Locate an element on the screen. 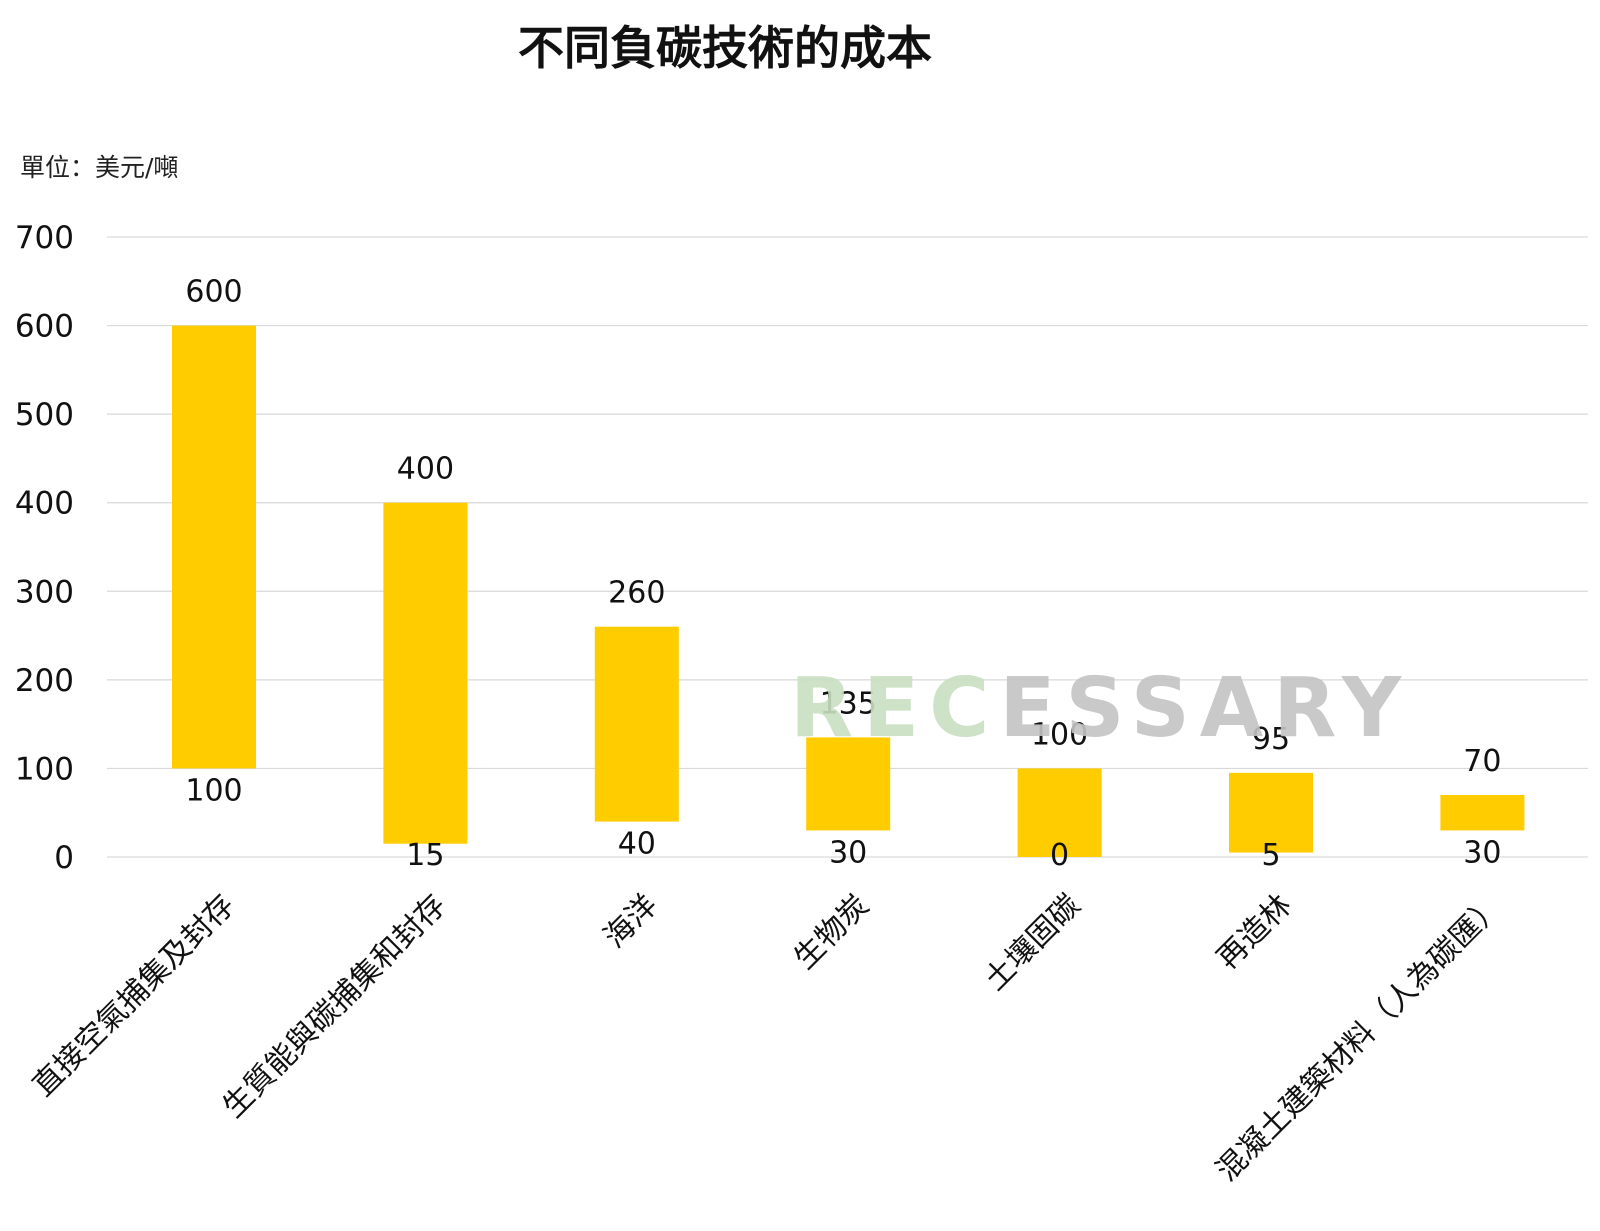 This screenshot has width=1600, height=1231. low-value-label: 40 is located at coordinates (637, 844).